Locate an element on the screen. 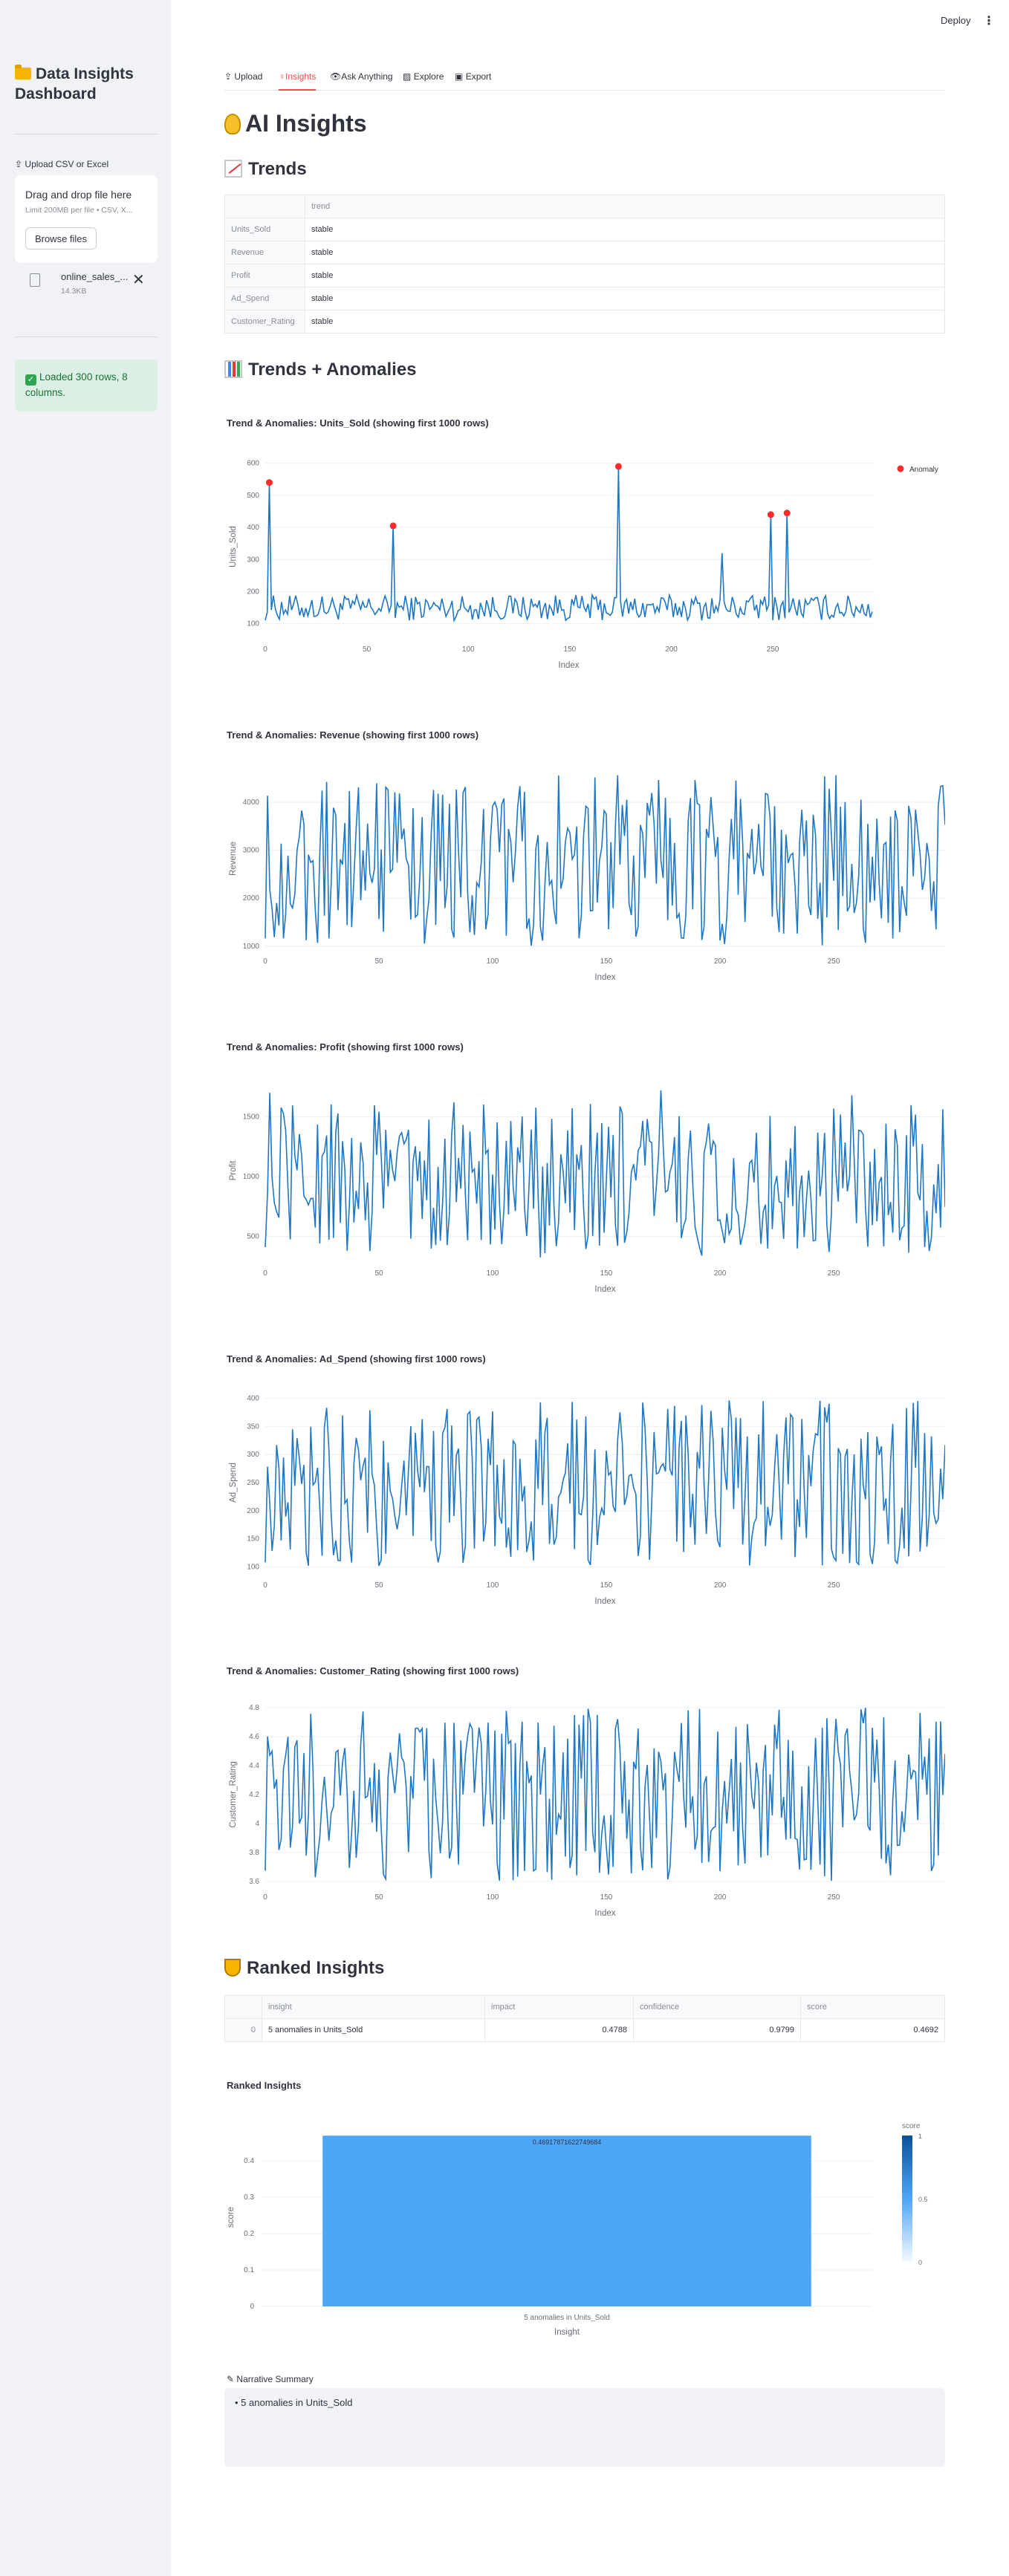 The height and width of the screenshot is (2576, 1009). y-tick-label: 0.2 is located at coordinates (249, 2234).